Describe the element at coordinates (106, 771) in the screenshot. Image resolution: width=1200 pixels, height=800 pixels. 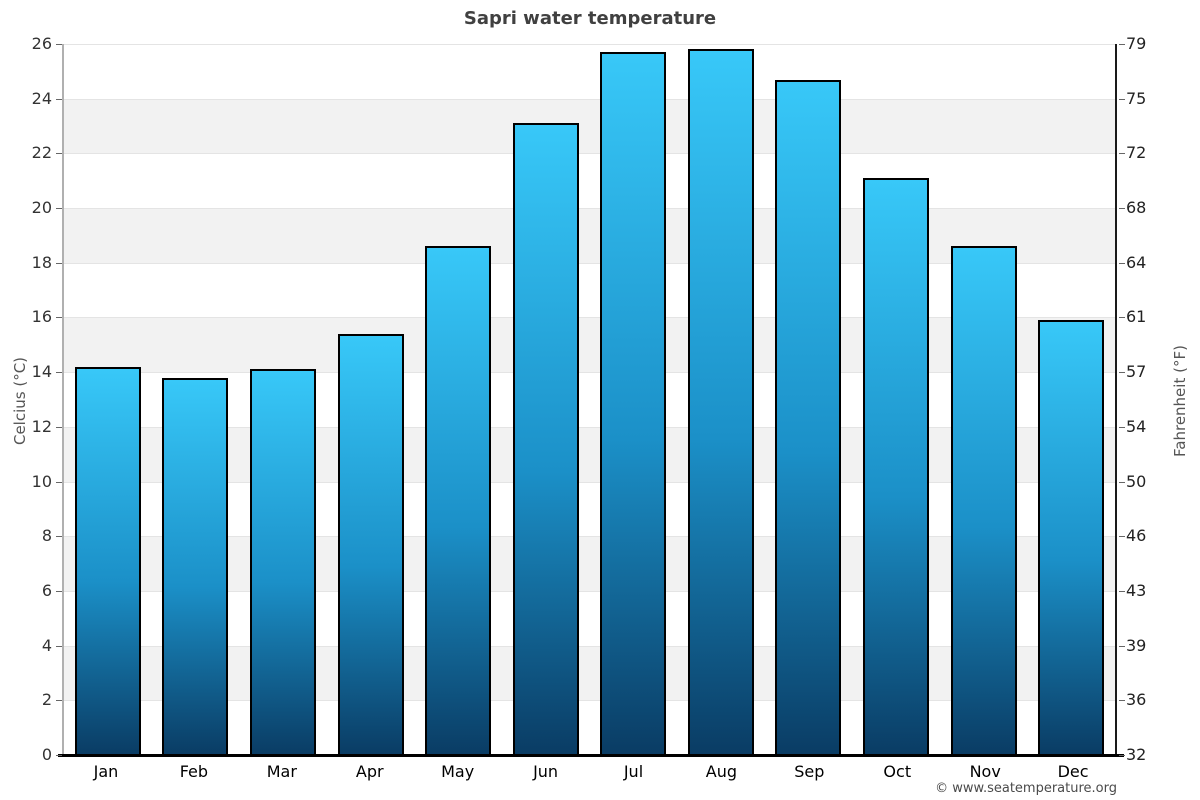
I see `month-label-jan: Jan` at that location.